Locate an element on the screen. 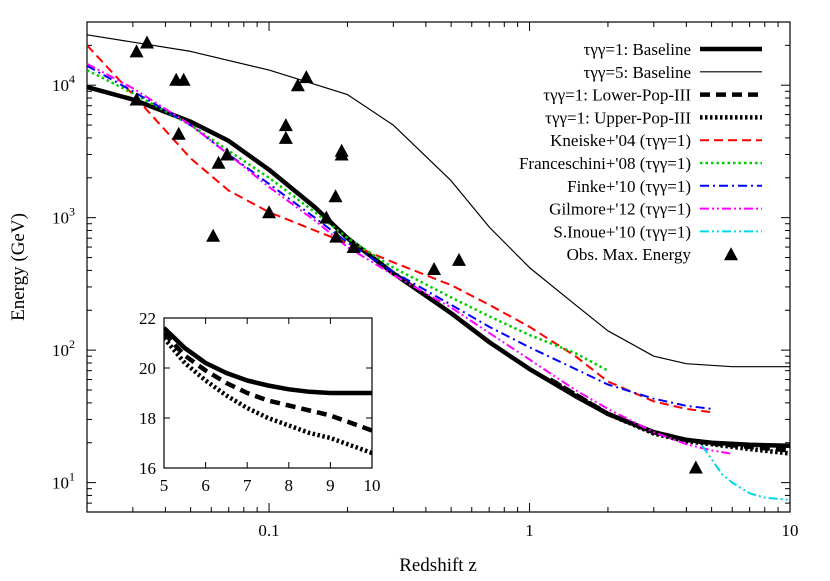 Image resolution: width=830 pixels, height=581 pixels. y-axis-label: Energy (GeV) is located at coordinates (18, 267).